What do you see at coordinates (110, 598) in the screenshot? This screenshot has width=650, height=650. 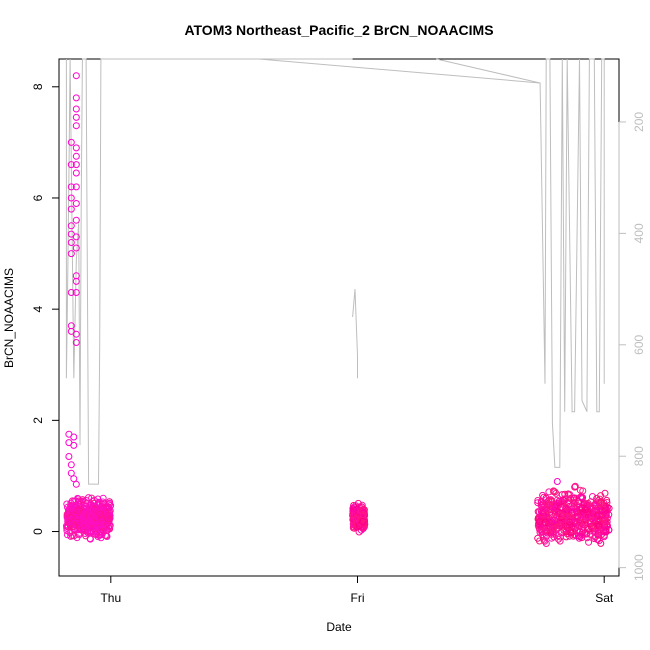 I see `x-tick-label: Thu` at bounding box center [110, 598].